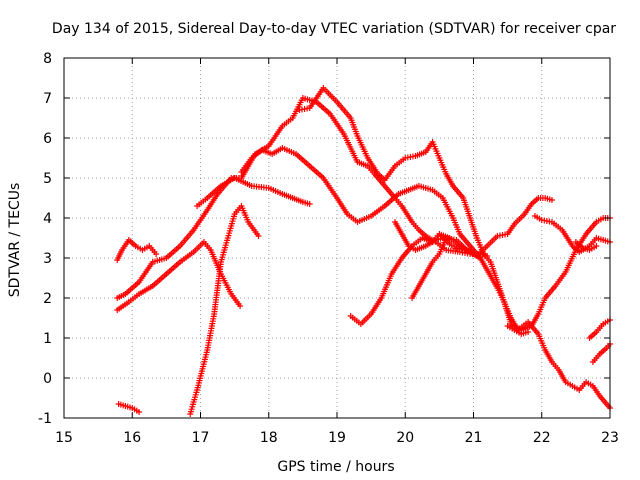 The image size is (640, 480). I want to click on y-tick-label: -1, so click(45, 419).